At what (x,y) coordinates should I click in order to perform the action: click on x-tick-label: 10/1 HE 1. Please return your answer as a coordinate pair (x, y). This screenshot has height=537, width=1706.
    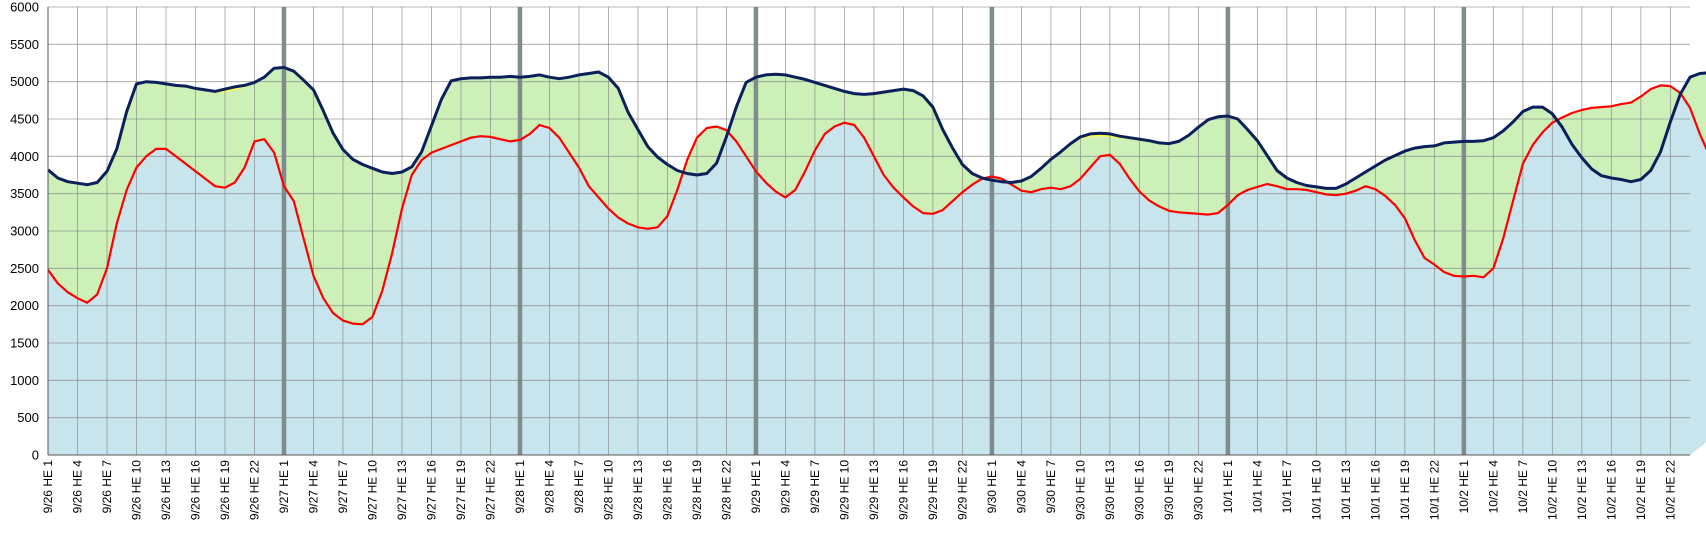
    Looking at the image, I should click on (1228, 487).